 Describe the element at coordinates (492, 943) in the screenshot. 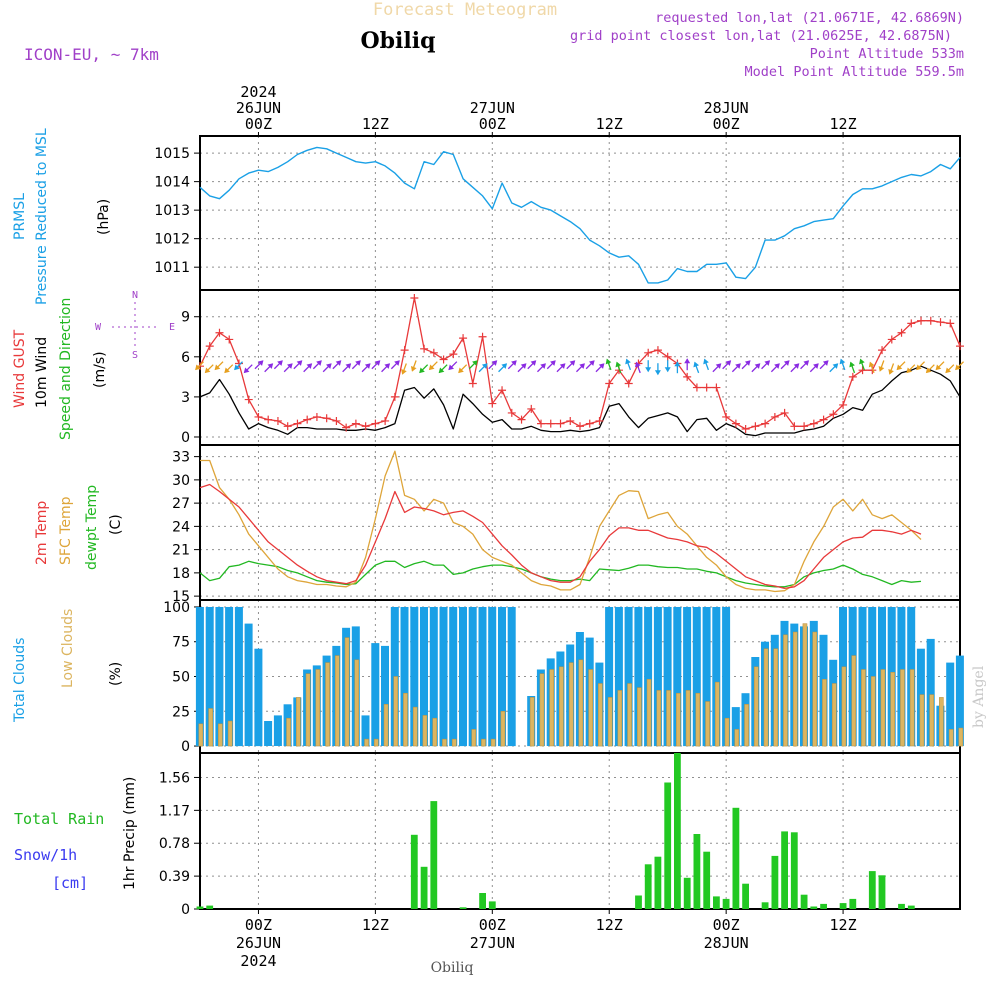

I see `time-tick-label-bottom: 27JUN` at that location.